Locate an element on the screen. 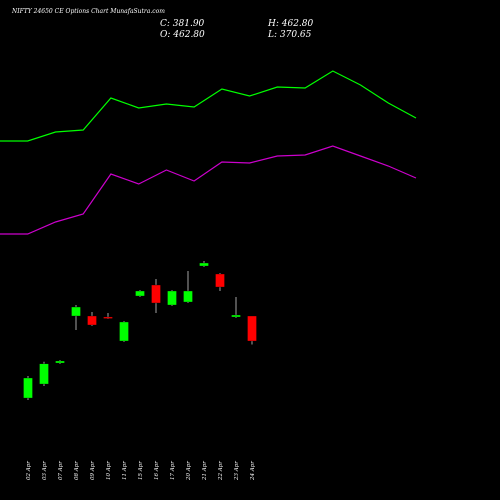 The image size is (500, 500). x-tick-label: 24 Apr is located at coordinates (253, 471).